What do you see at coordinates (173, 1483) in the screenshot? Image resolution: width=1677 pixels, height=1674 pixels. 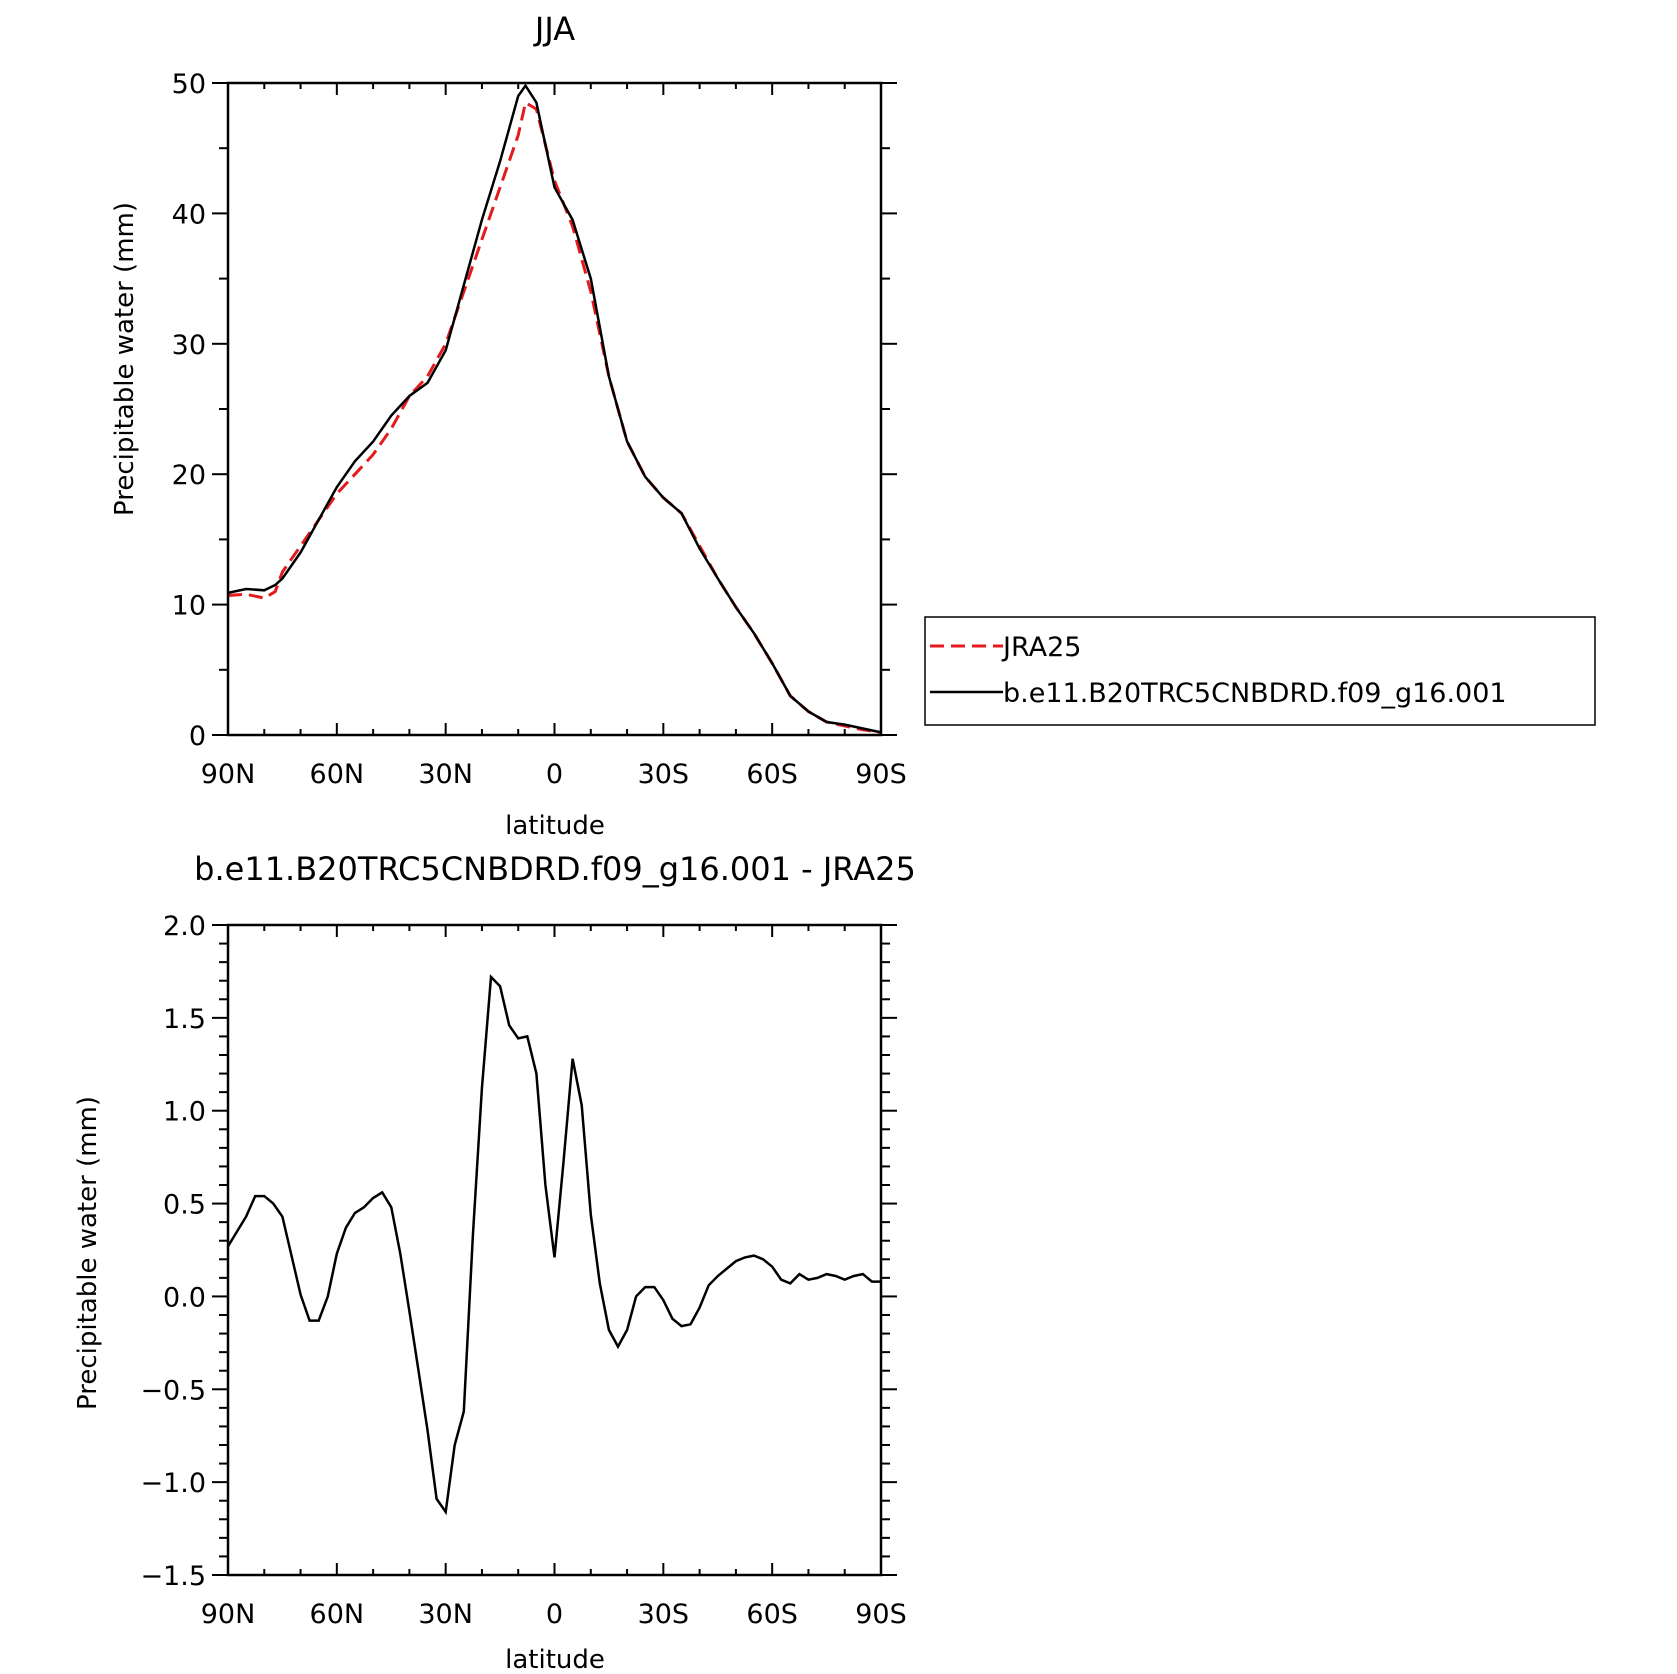 I see `y-tick-label: −1.0` at bounding box center [173, 1483].